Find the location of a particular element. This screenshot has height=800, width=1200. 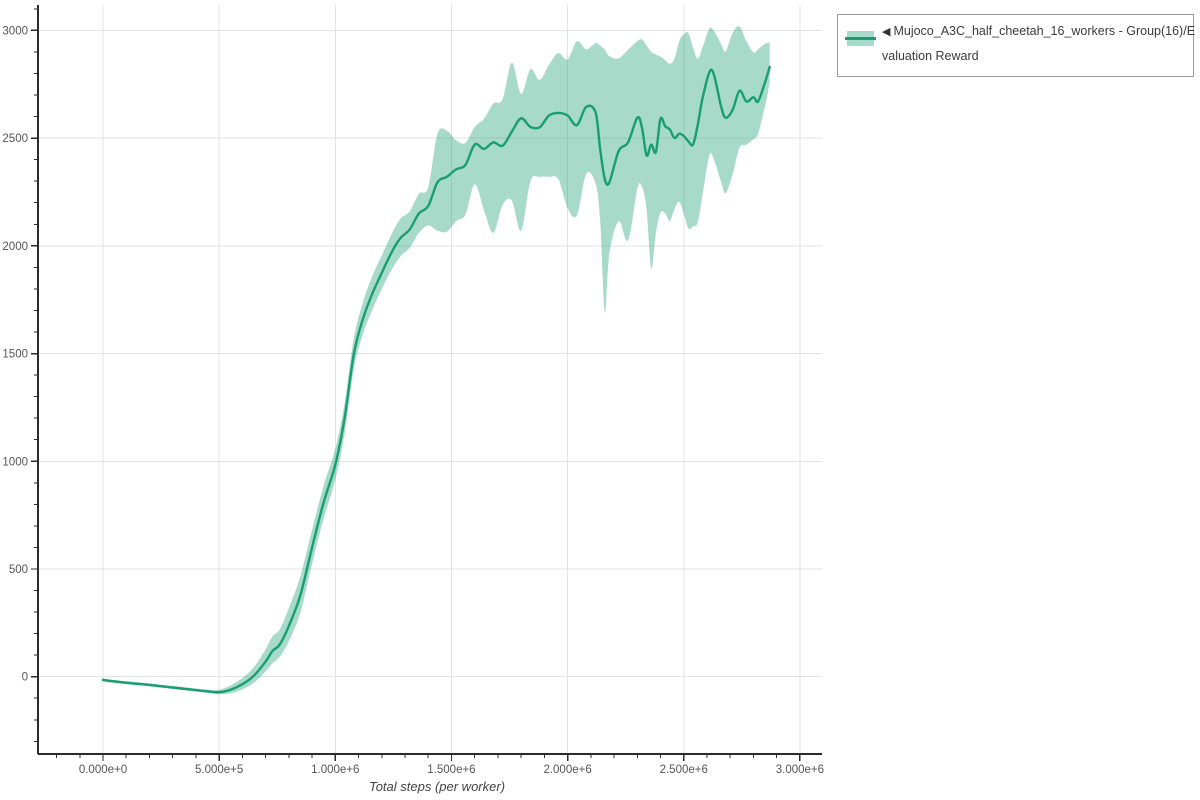

x-tick-label: 1.000e+6 is located at coordinates (335, 770).